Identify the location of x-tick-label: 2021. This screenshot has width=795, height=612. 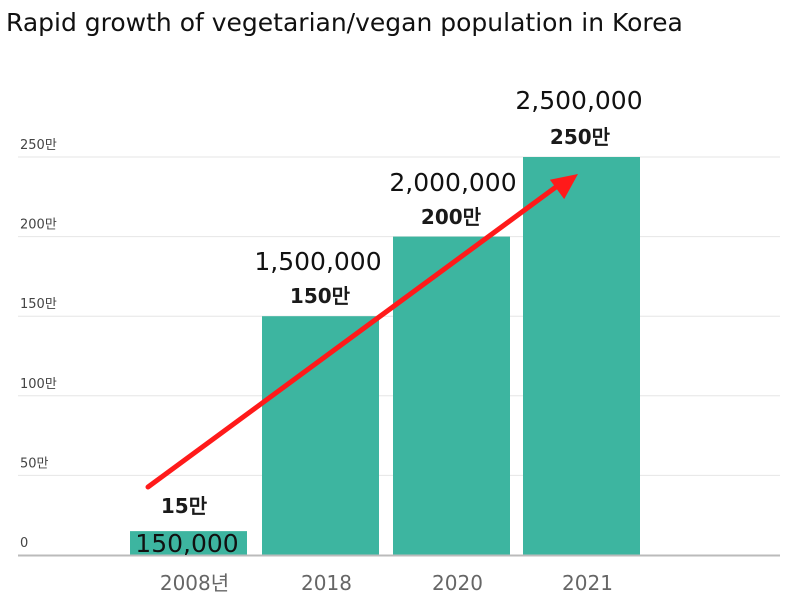
(587, 583).